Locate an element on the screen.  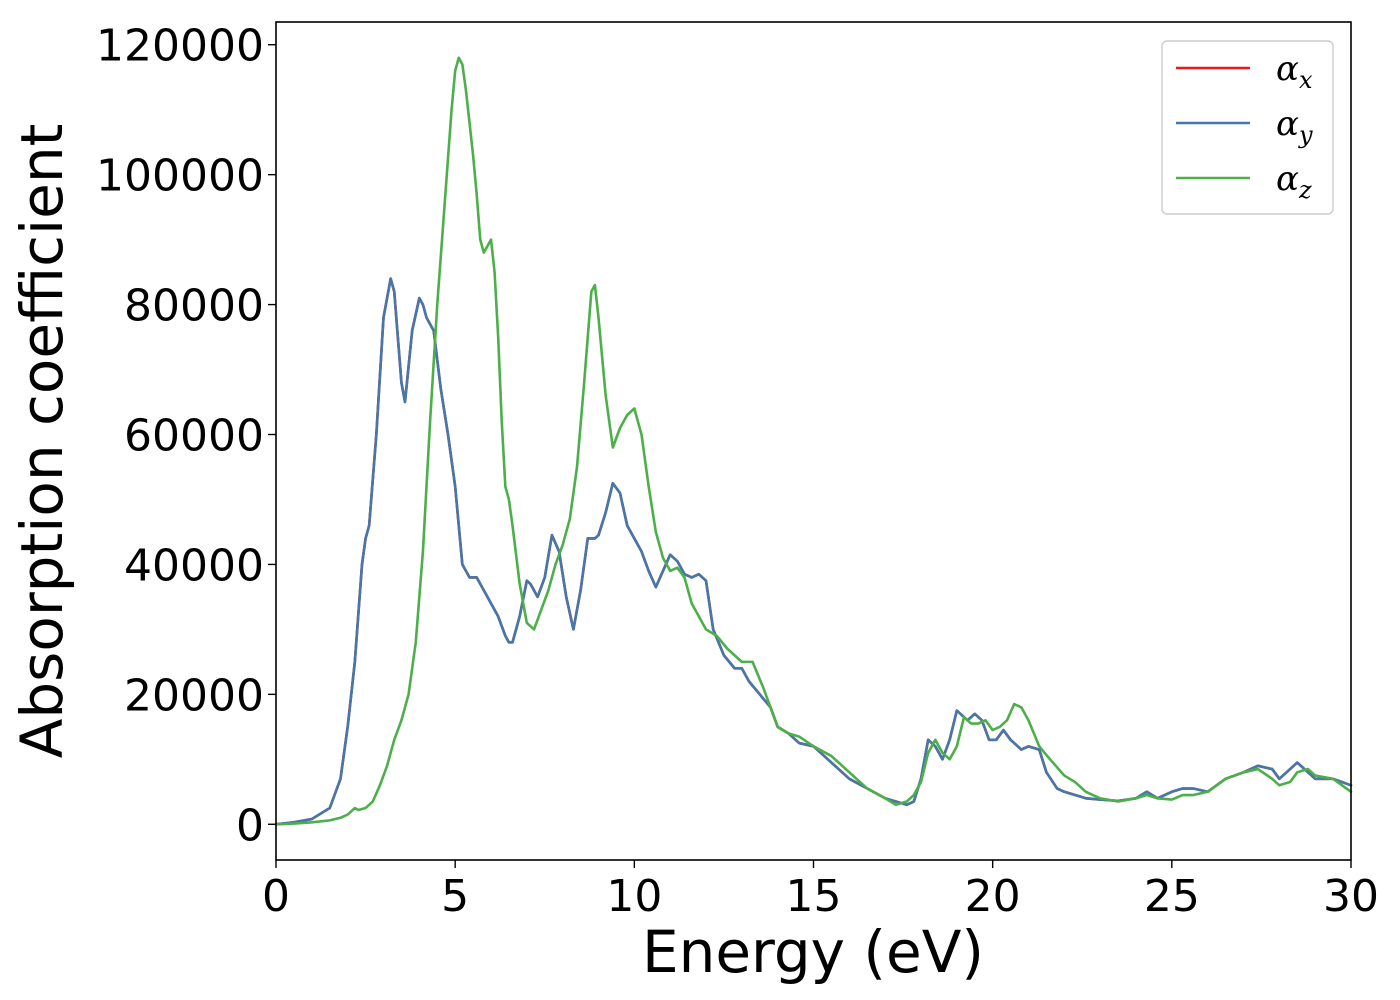
y-tick-label: 0 is located at coordinates (250, 825).